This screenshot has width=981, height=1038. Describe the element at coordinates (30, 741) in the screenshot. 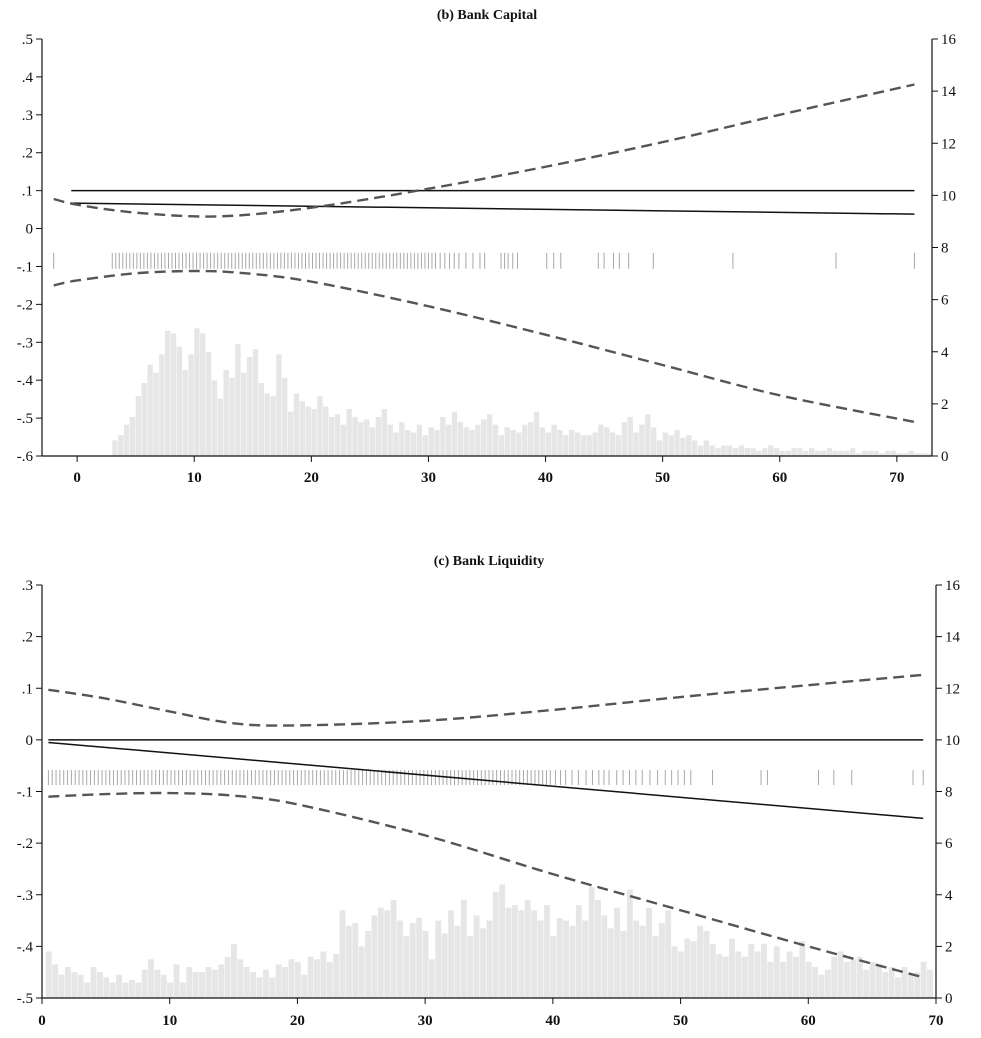

I see `left-tick-label: 0` at that location.